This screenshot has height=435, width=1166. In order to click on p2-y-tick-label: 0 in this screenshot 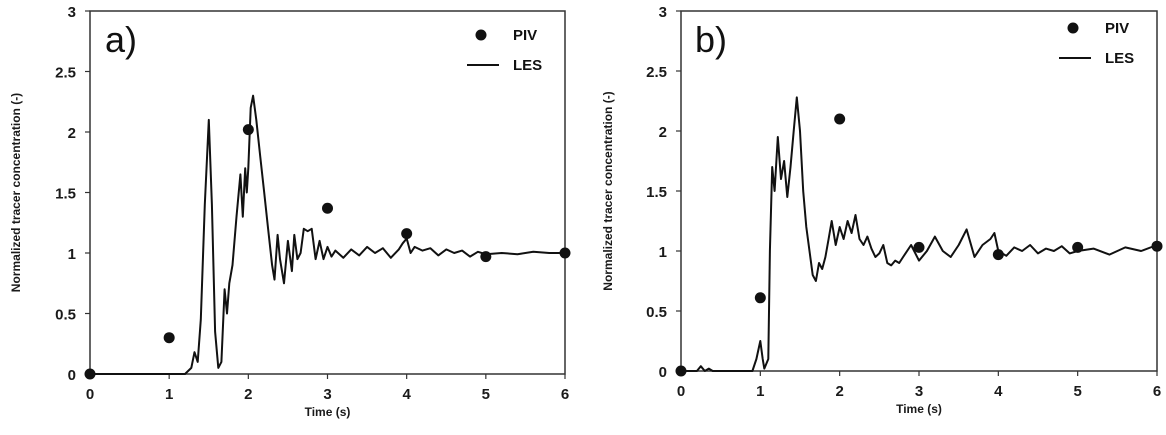, I will do `click(663, 372)`.